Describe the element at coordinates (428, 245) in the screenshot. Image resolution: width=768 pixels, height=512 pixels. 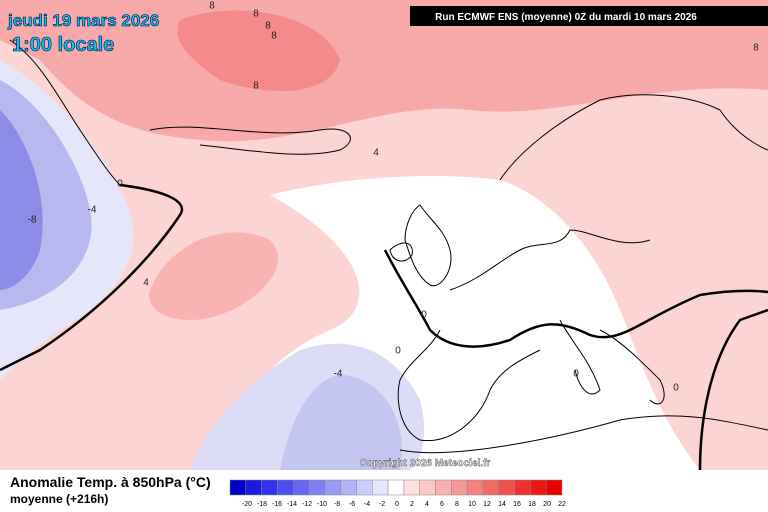
I see `coast-britain` at that location.